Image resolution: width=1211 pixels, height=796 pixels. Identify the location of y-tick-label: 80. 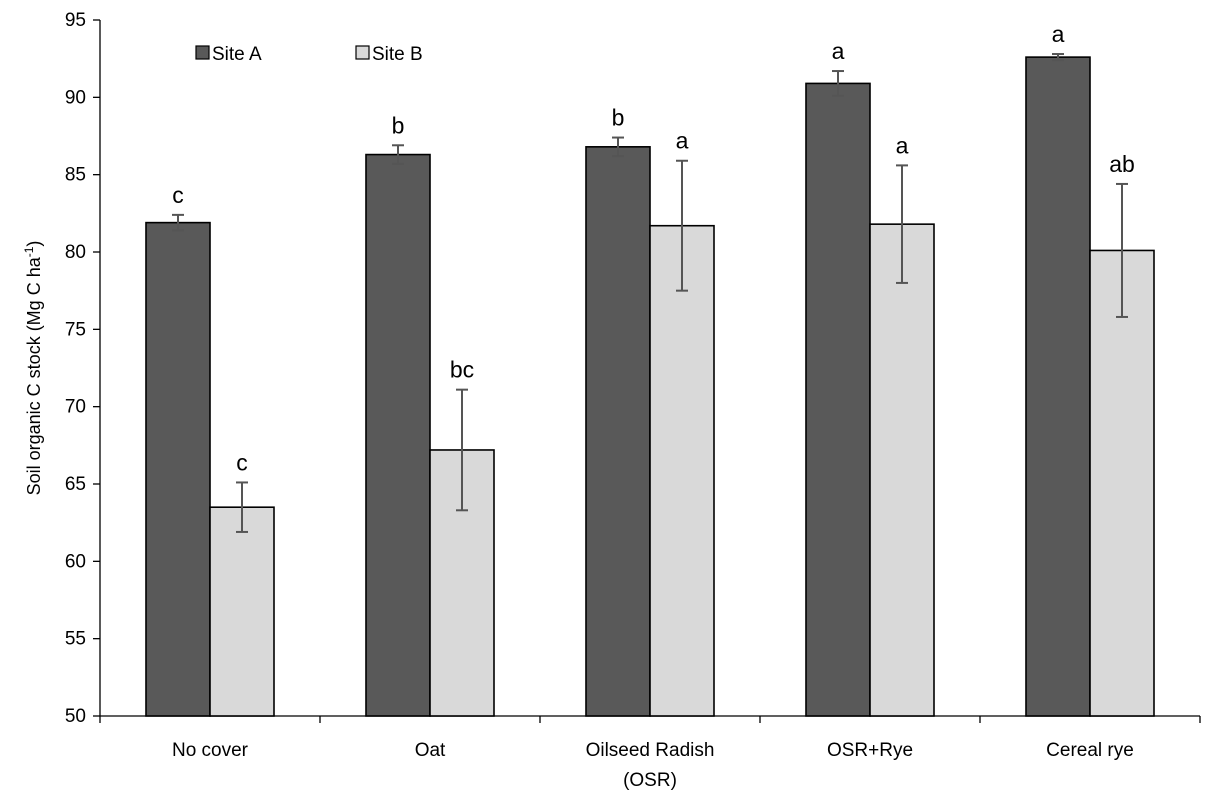
(75, 252).